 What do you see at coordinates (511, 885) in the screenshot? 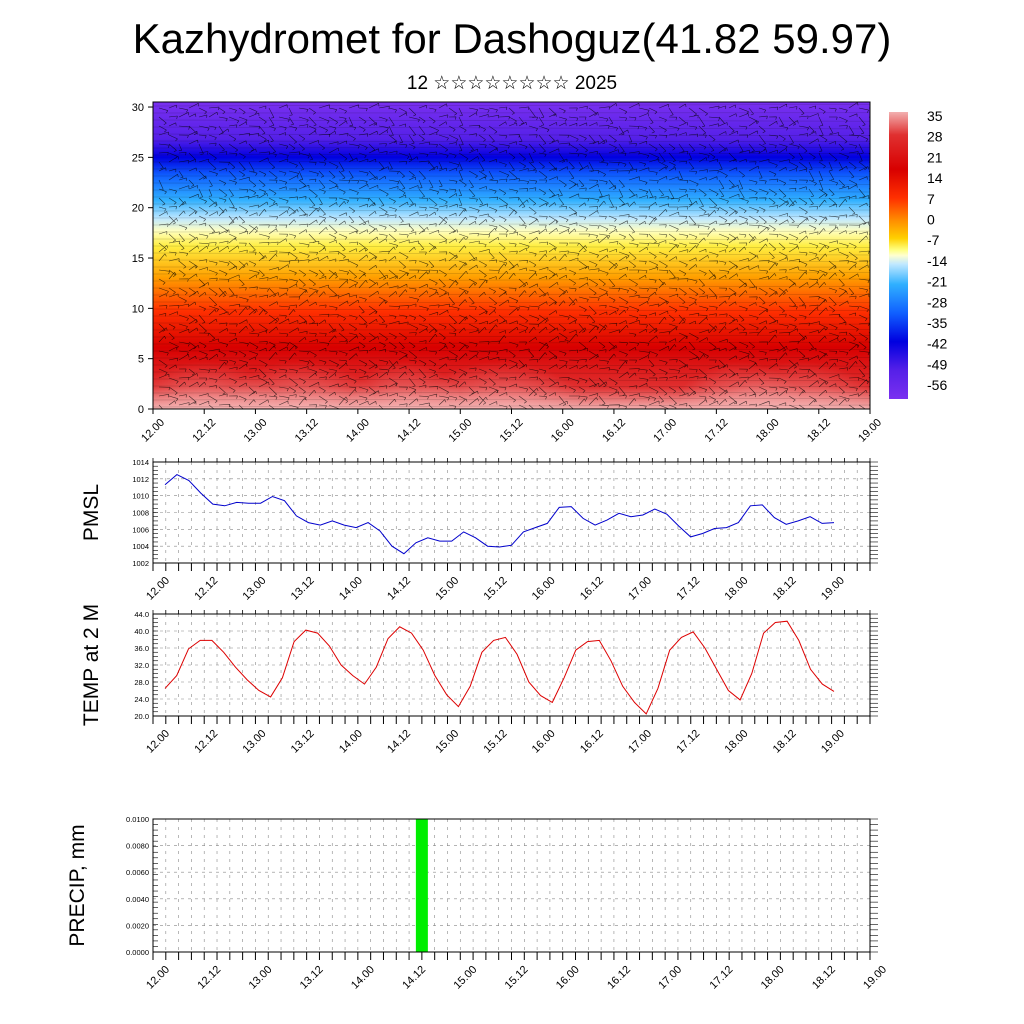
I see `precip-frame` at bounding box center [511, 885].